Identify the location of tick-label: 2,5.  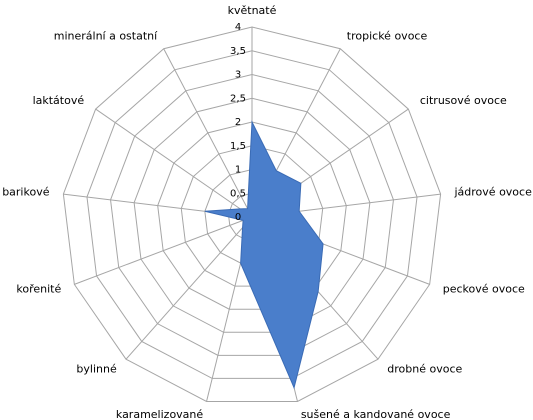
(238, 98).